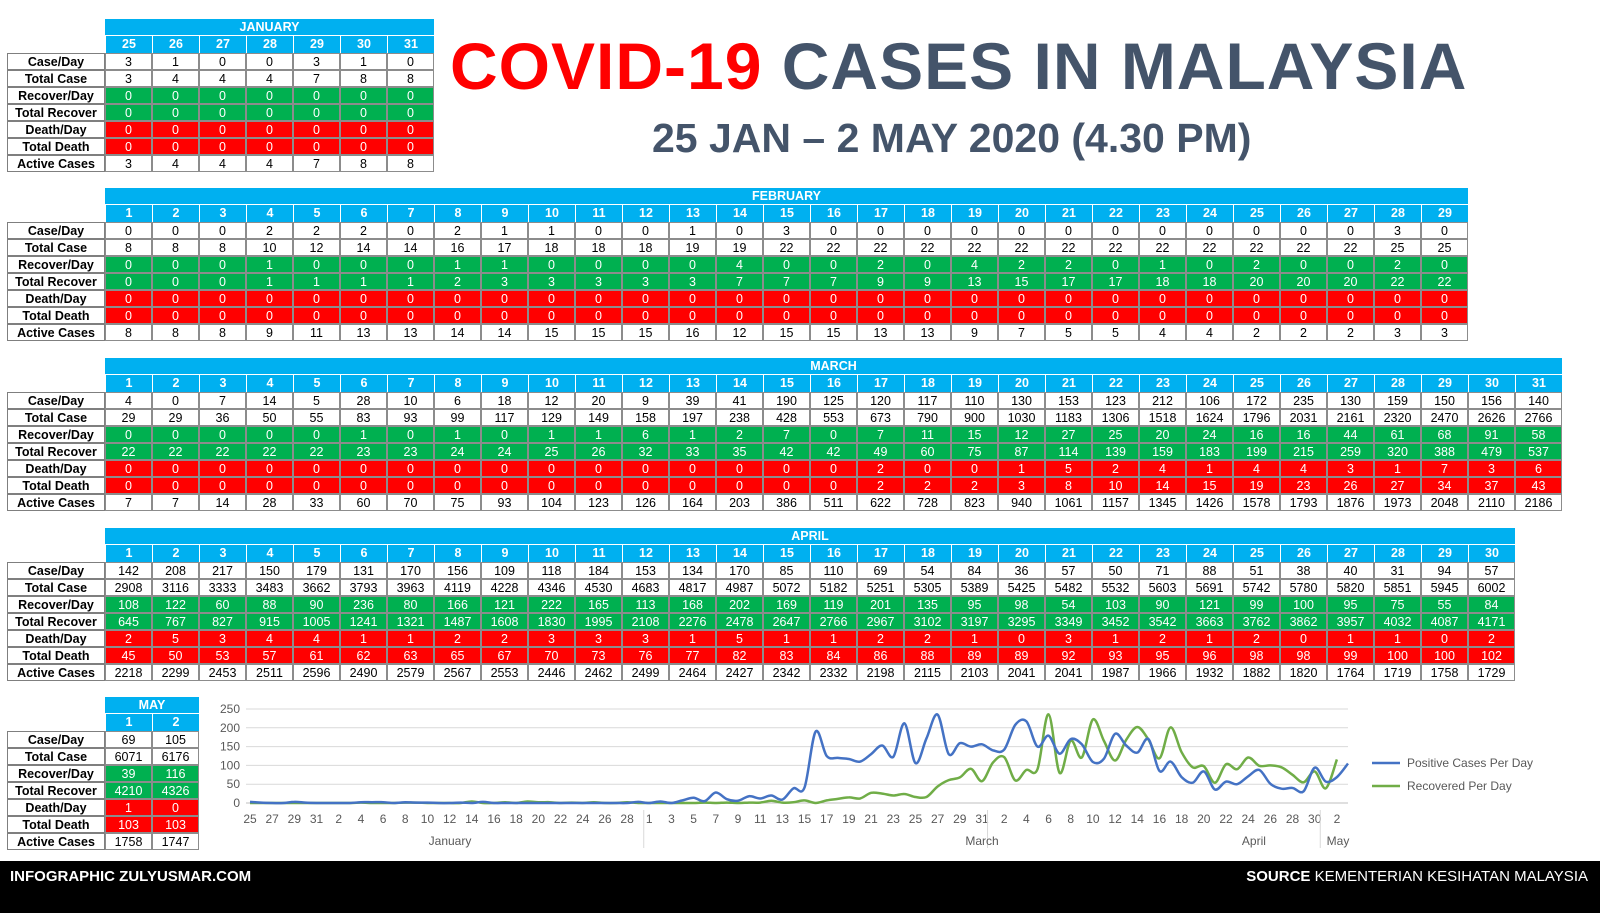 Image resolution: width=1600 pixels, height=913 pixels. What do you see at coordinates (1538, 502) in the screenshot?
I see `active-cases-cell: 2186` at bounding box center [1538, 502].